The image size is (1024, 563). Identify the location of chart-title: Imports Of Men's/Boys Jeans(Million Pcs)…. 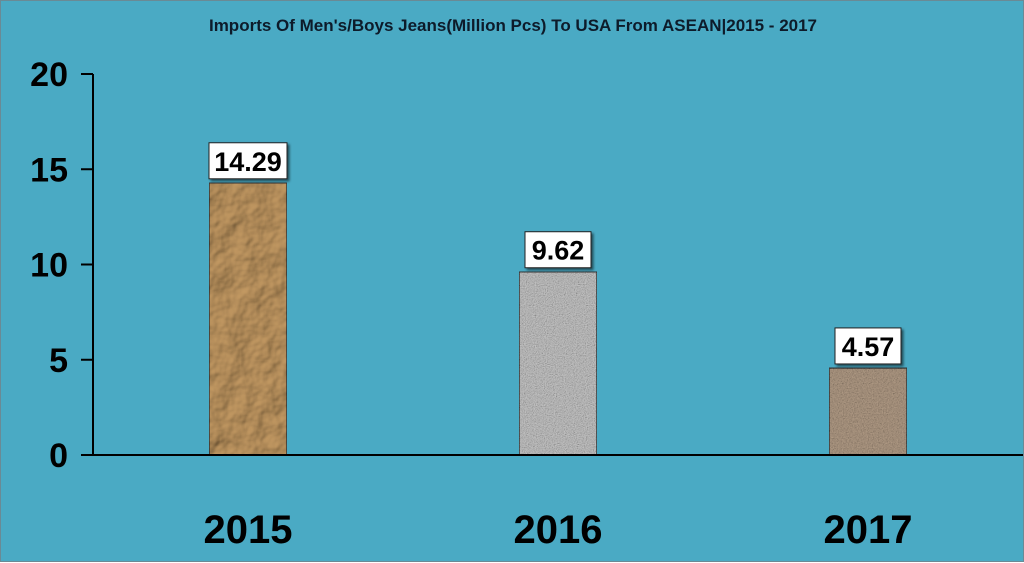
(513, 25).